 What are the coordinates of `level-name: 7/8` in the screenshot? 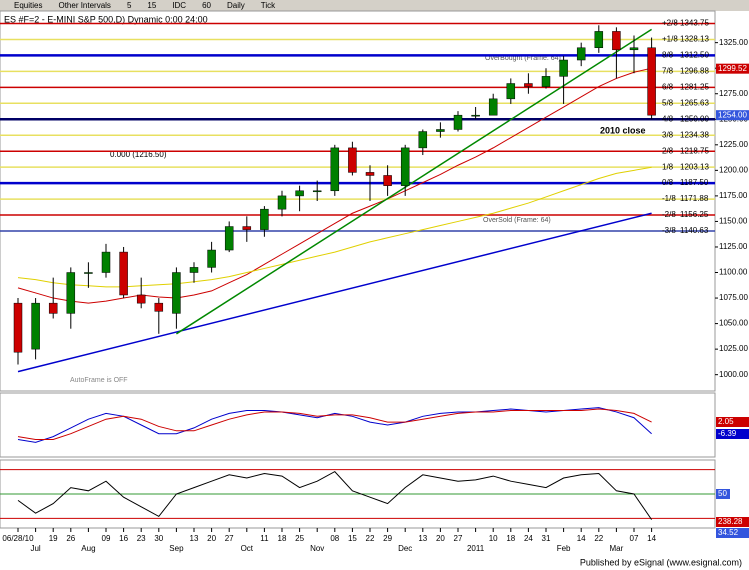 It's located at (668, 70).